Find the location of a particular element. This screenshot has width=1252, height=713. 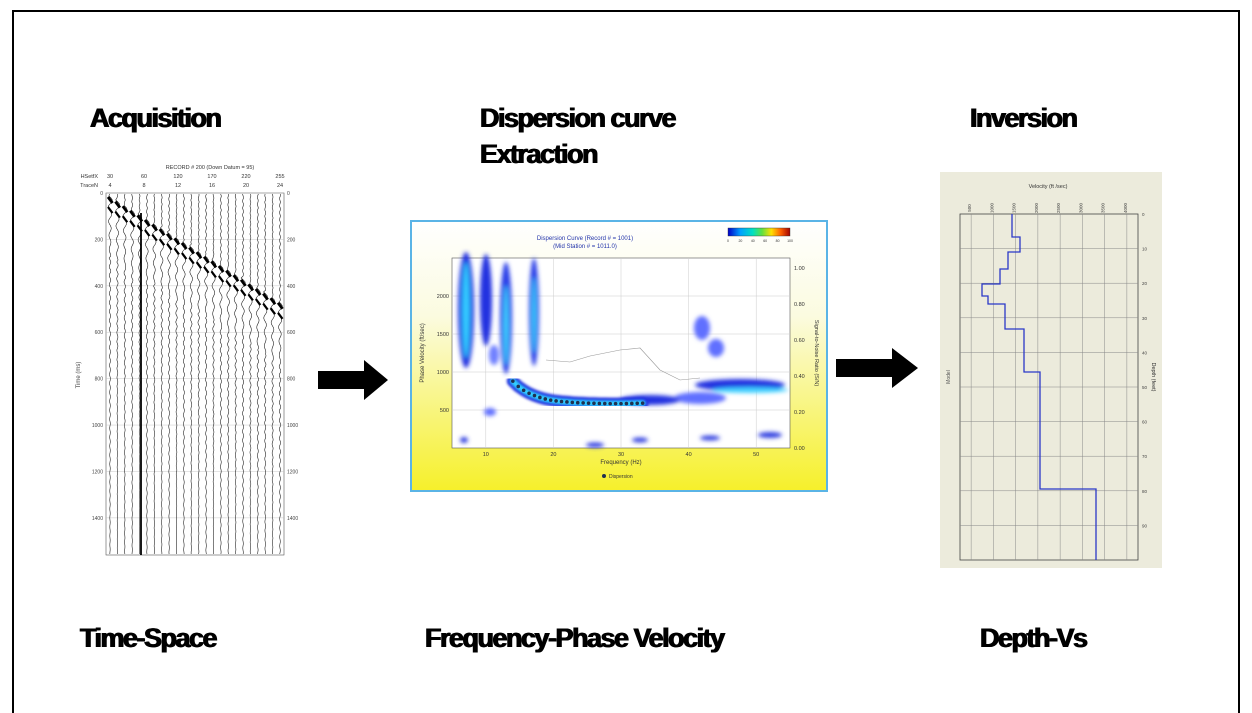

dispersion-xlabel: Frequency (Hz) is located at coordinates (620, 463).